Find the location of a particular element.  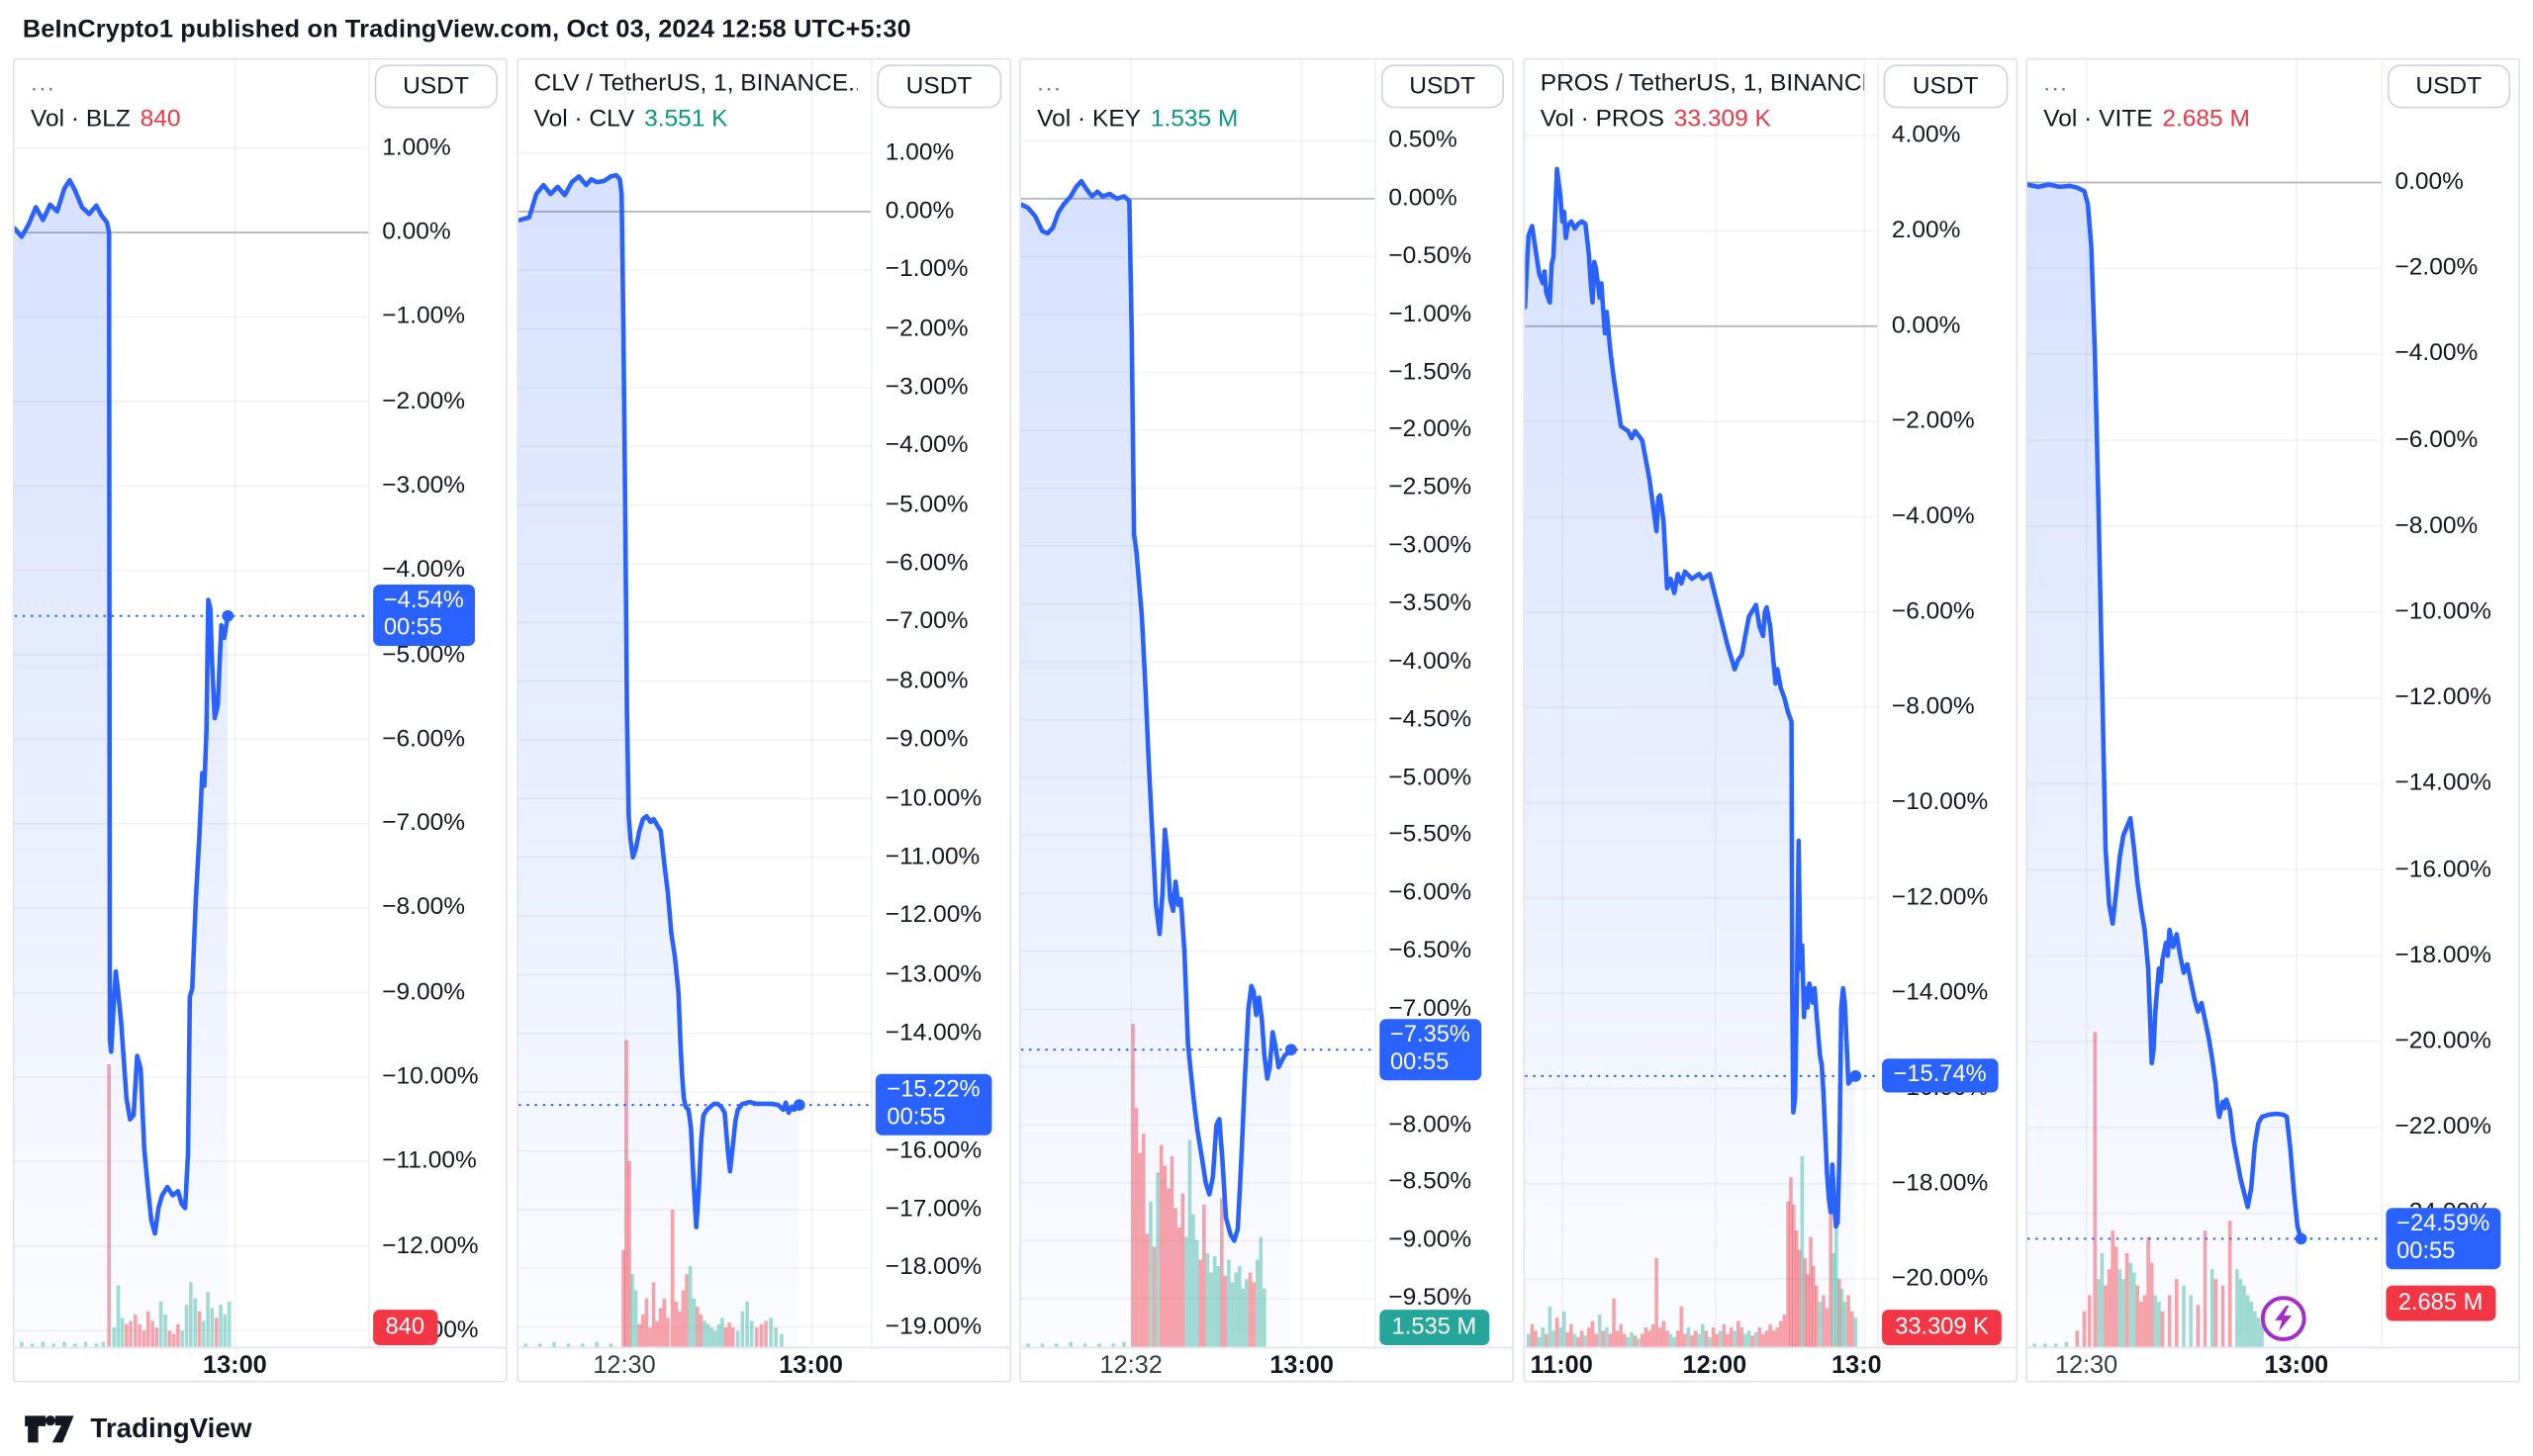

chart-legend: ... Vol · KEY 1.535 M is located at coordinates (1138, 101).